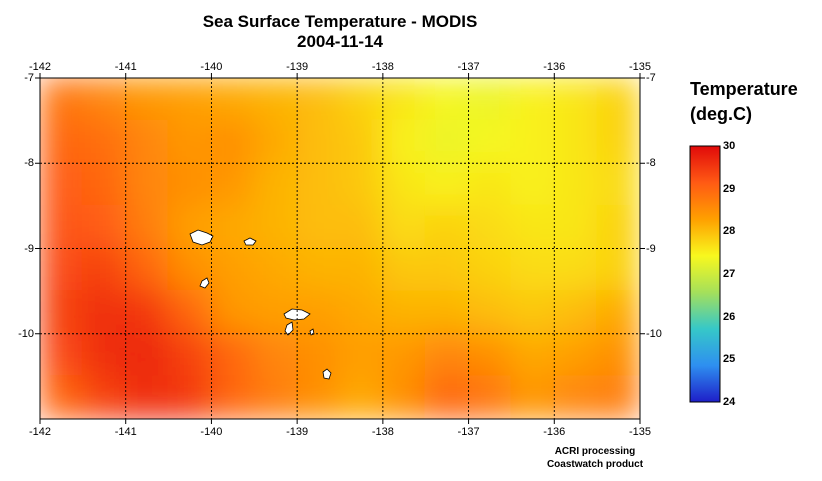 This screenshot has width=822, height=481. I want to click on y-tick-label-right: -8, so click(651, 163).